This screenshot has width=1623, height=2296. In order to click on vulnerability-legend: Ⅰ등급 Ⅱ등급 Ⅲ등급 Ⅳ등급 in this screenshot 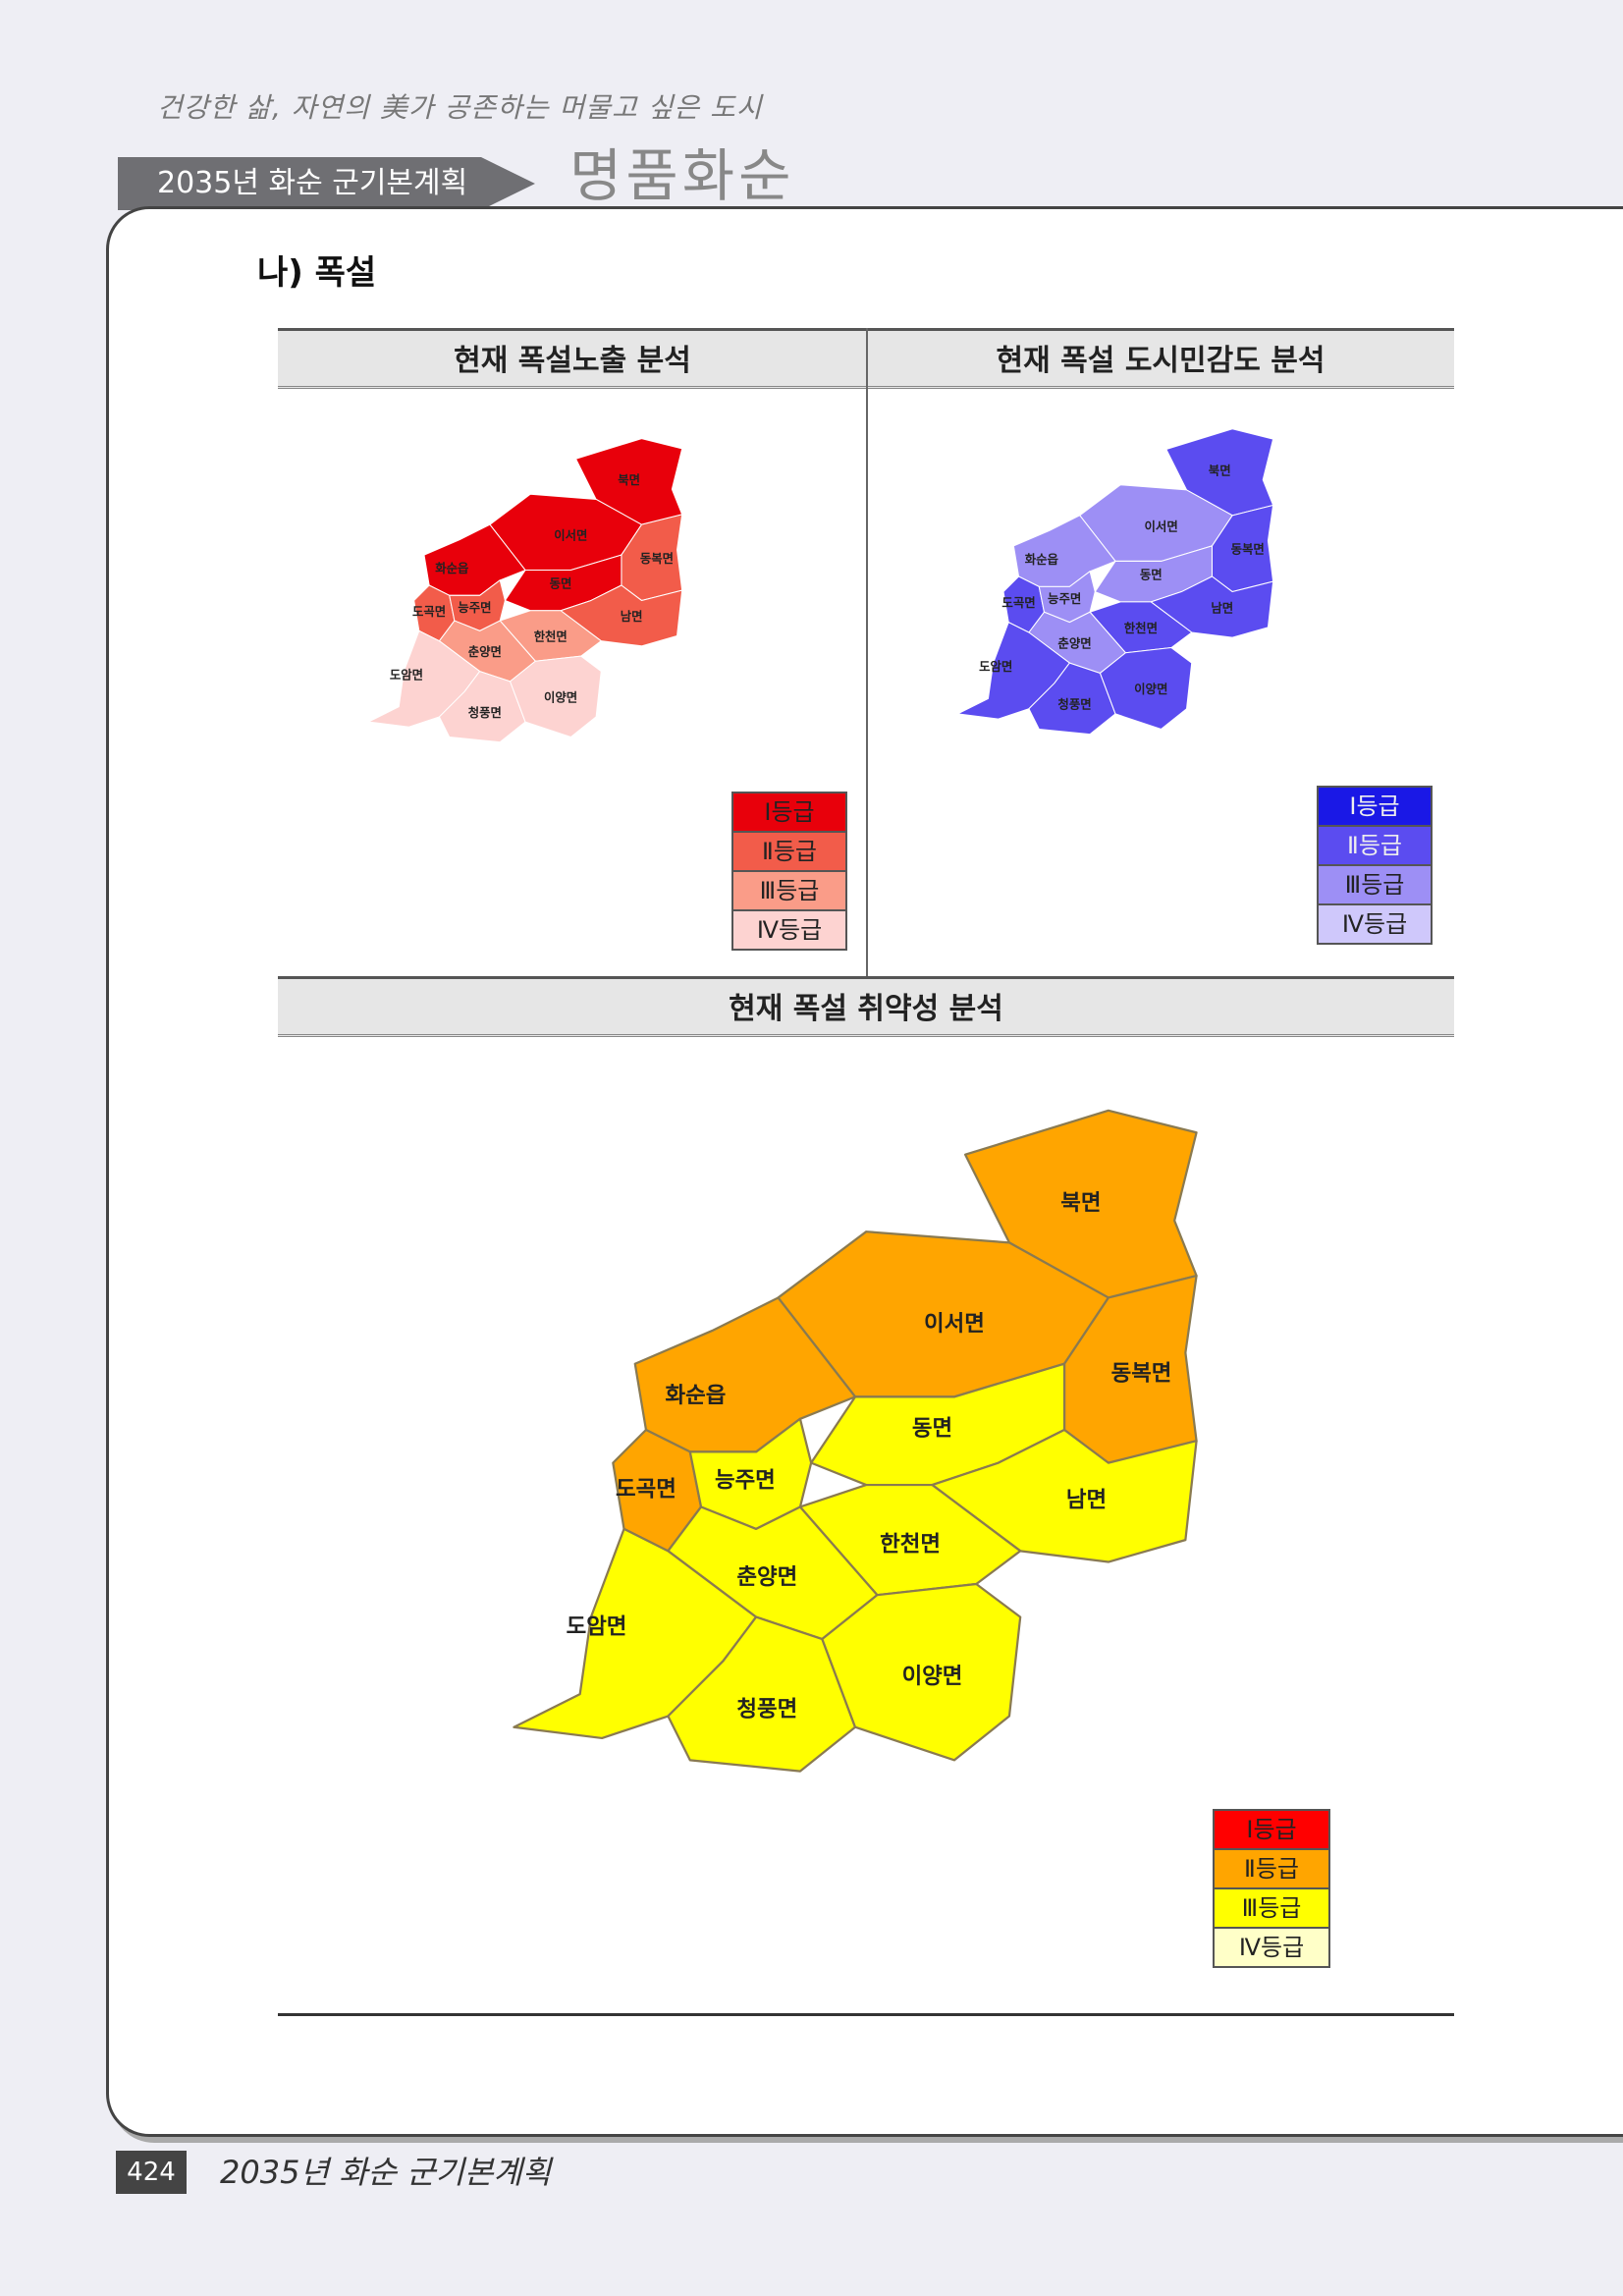, I will do `click(1271, 1888)`.